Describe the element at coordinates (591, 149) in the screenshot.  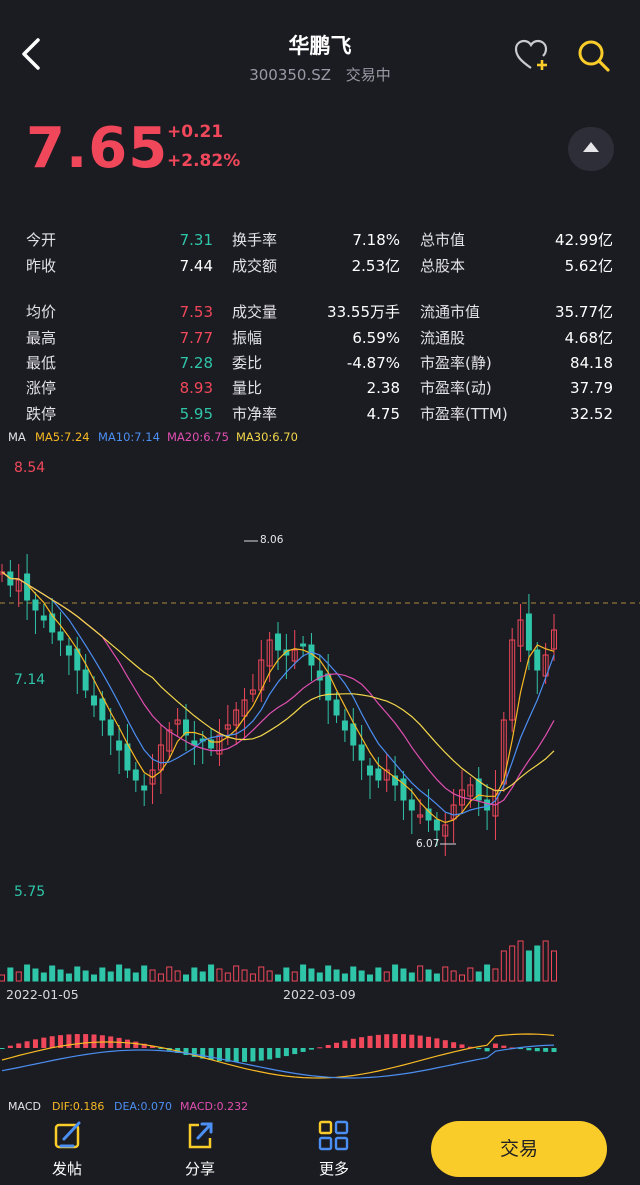
I see `collapse-button` at that location.